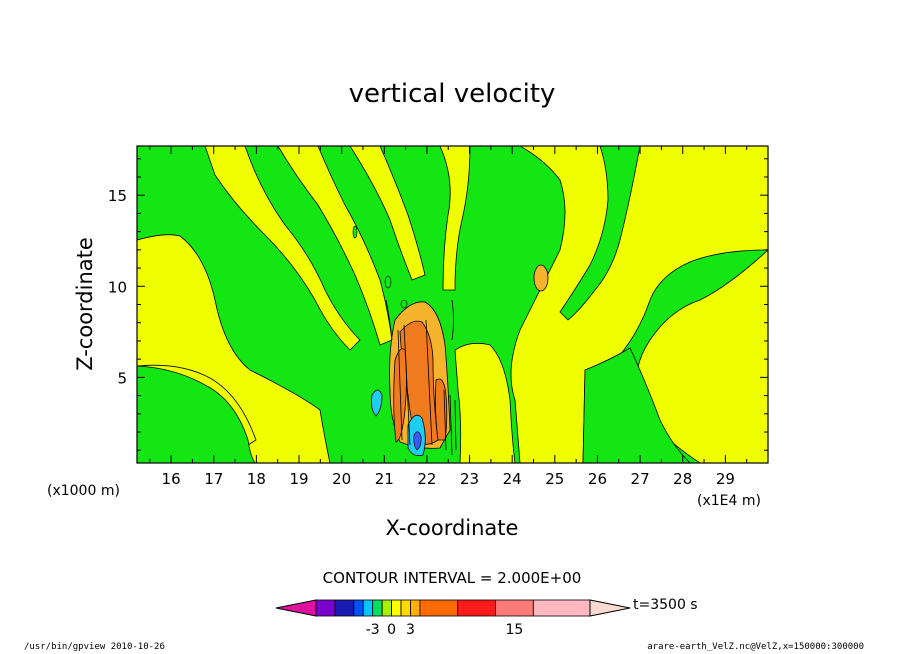  Describe the element at coordinates (729, 501) in the screenshot. I see `x-unit-right-label: (x1E4 m)` at that location.